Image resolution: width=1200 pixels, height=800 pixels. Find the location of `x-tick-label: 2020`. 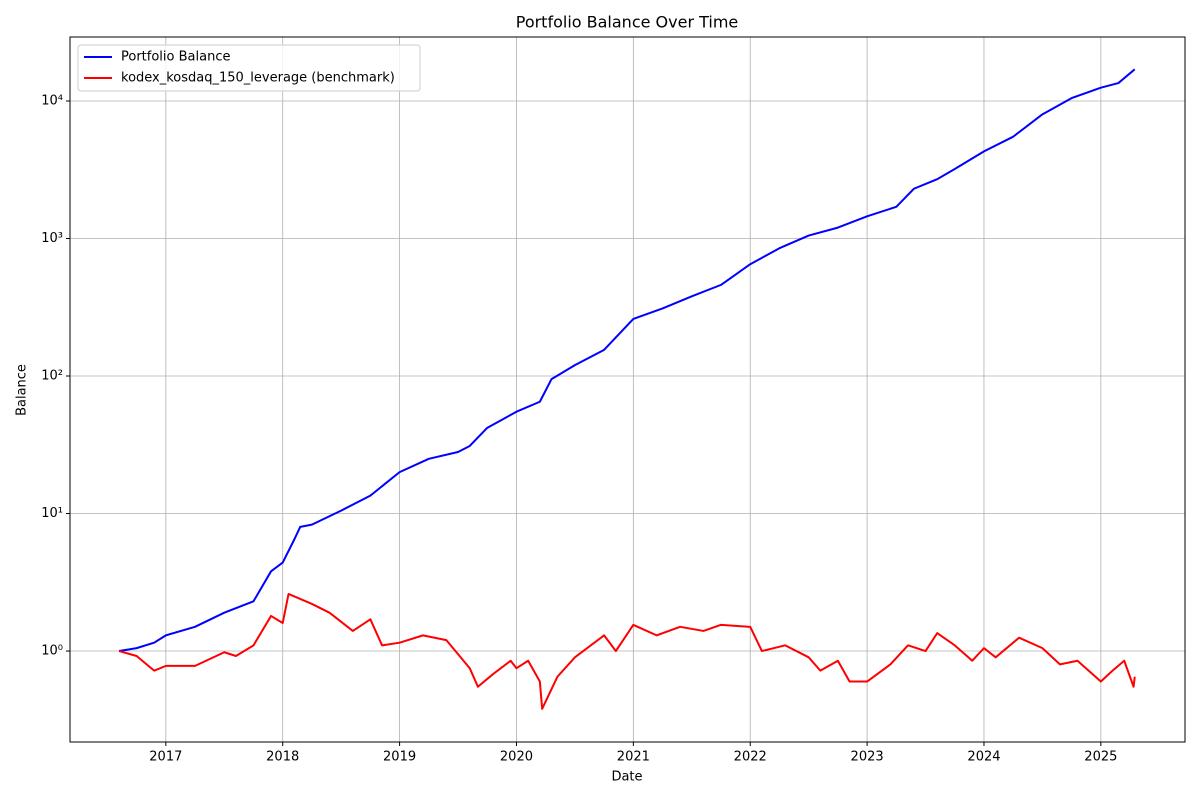

x-tick-label: 2020 is located at coordinates (516, 757).